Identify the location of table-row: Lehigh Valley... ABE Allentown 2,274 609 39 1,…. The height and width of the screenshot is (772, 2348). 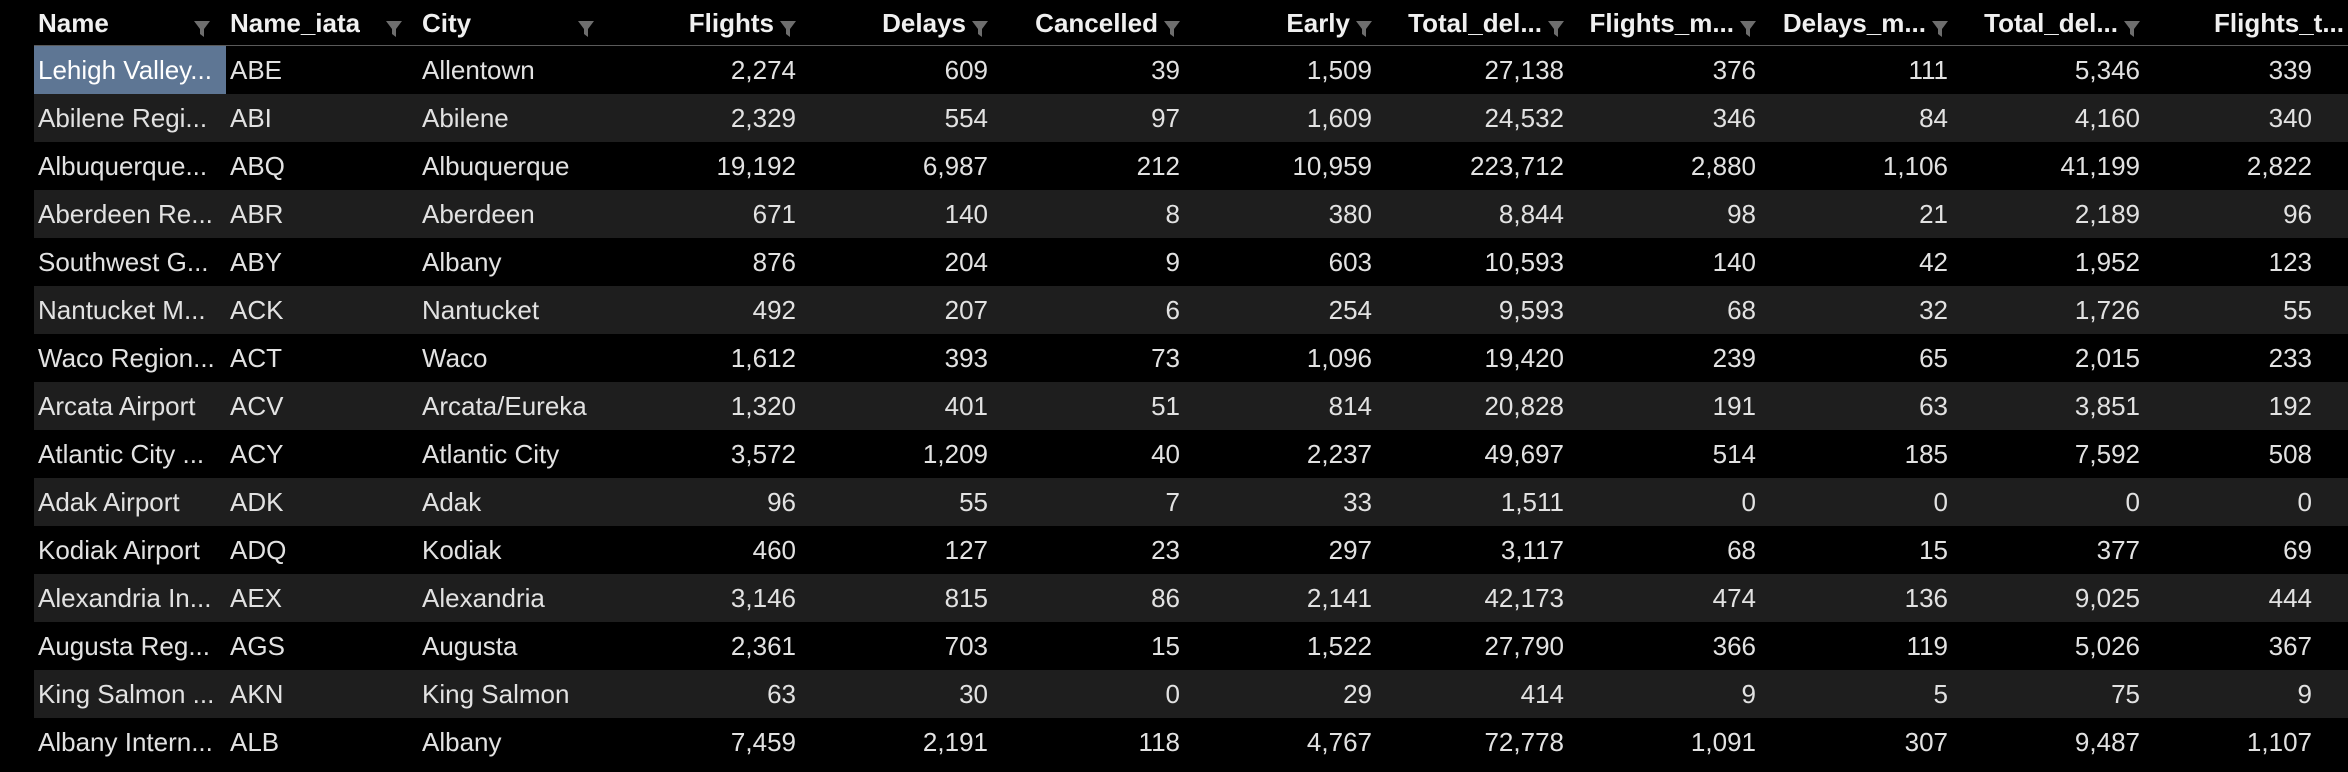
(1191, 70).